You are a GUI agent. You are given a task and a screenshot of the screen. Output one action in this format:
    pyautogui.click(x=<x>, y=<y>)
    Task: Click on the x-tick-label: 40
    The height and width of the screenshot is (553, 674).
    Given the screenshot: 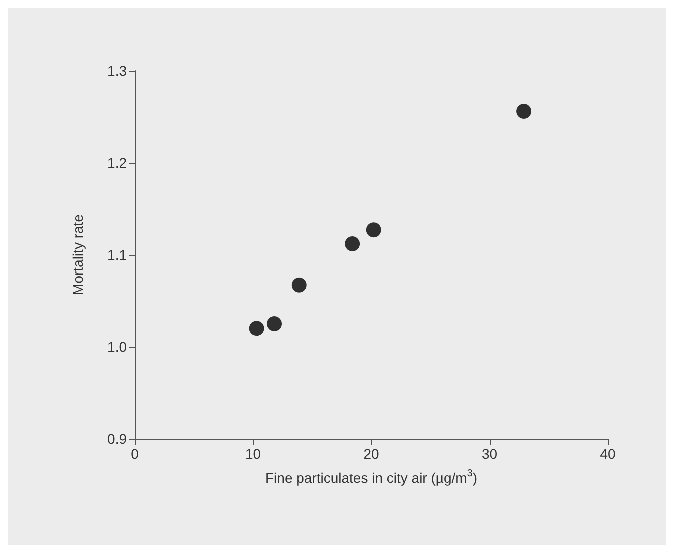 What is the action you would take?
    pyautogui.click(x=608, y=454)
    